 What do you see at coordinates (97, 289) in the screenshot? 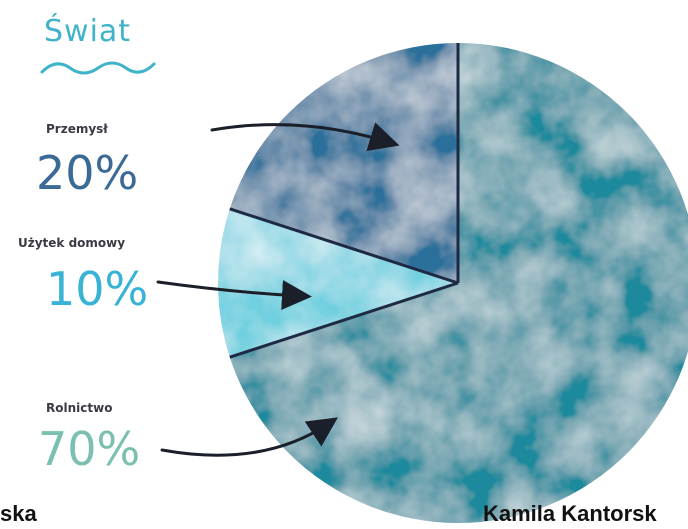
I see `slice-value-uzytek-domowy: 10%` at bounding box center [97, 289].